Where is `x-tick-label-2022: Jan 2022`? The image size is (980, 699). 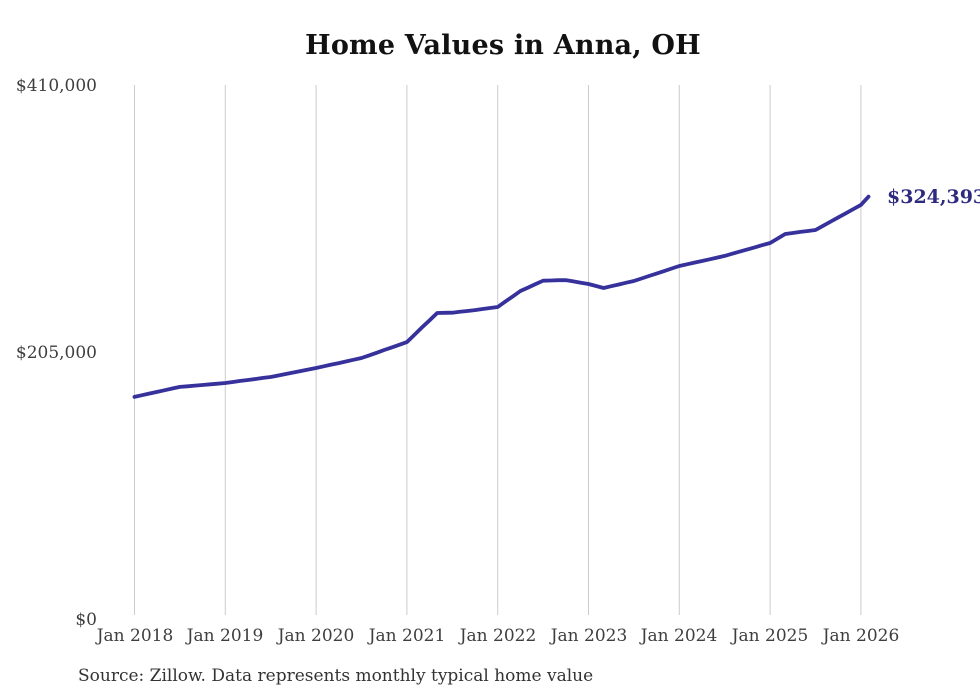
x-tick-label-2022: Jan 2022 is located at coordinates (498, 636).